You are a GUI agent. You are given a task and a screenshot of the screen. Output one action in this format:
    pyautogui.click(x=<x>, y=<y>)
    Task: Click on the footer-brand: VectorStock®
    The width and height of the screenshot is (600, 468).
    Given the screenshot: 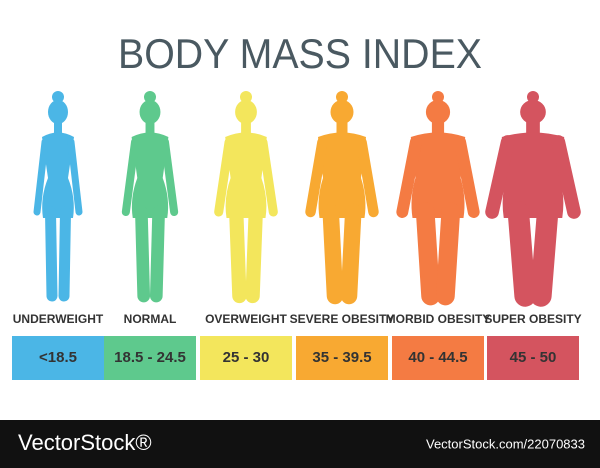 What is the action you would take?
    pyautogui.click(x=85, y=442)
    